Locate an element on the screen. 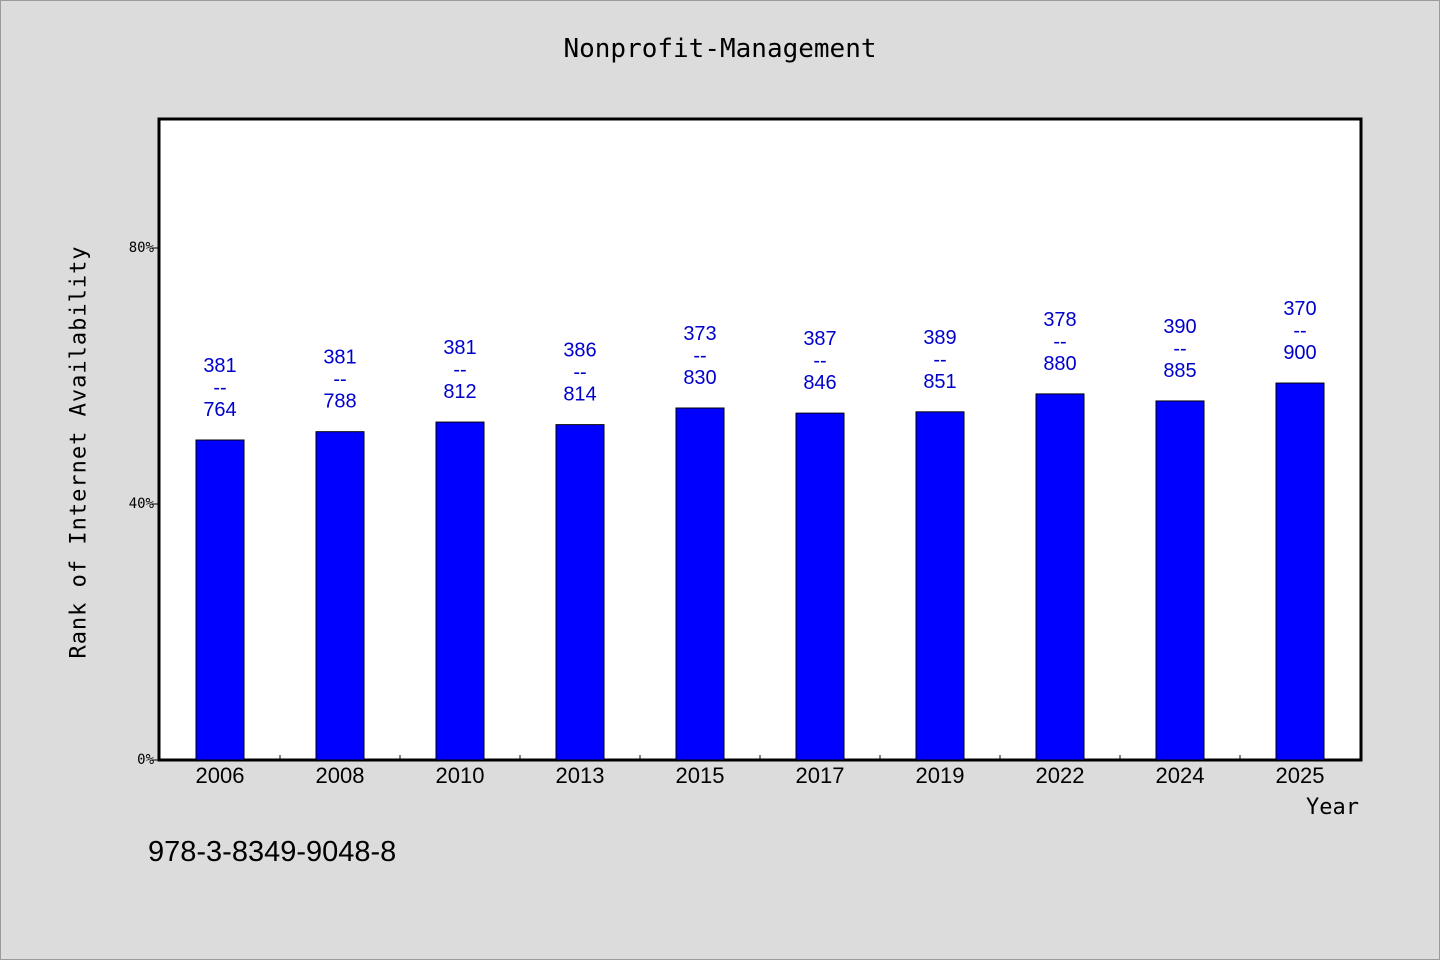 The image size is (1440, 960). y-tick-label: 80% is located at coordinates (142, 248).